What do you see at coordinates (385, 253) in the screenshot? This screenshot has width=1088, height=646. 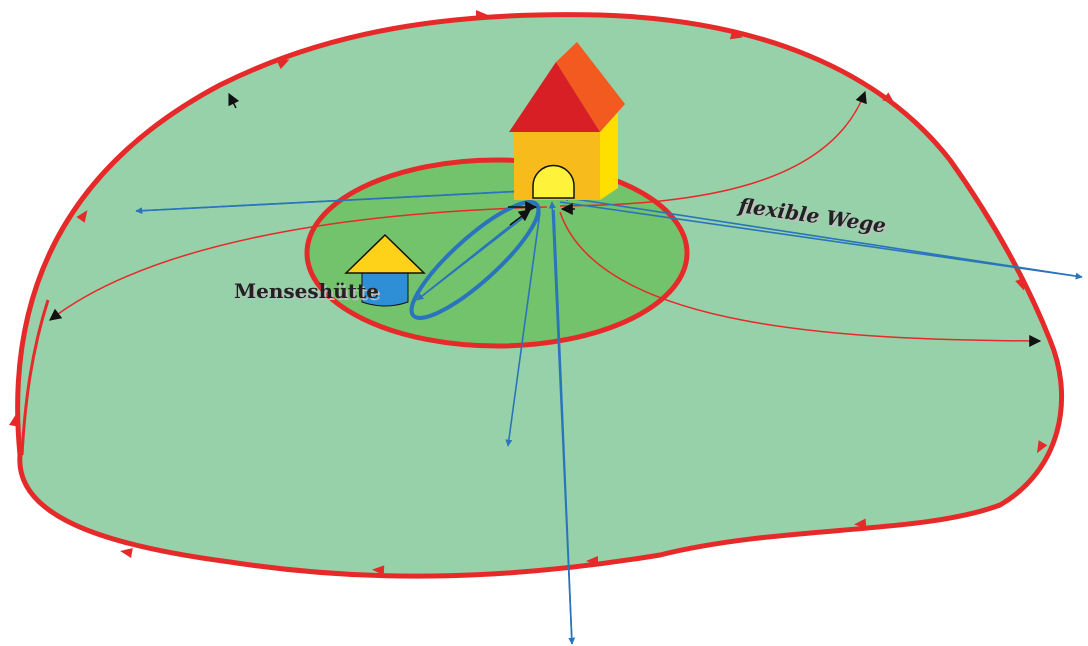 I see `hut-roof` at bounding box center [385, 253].